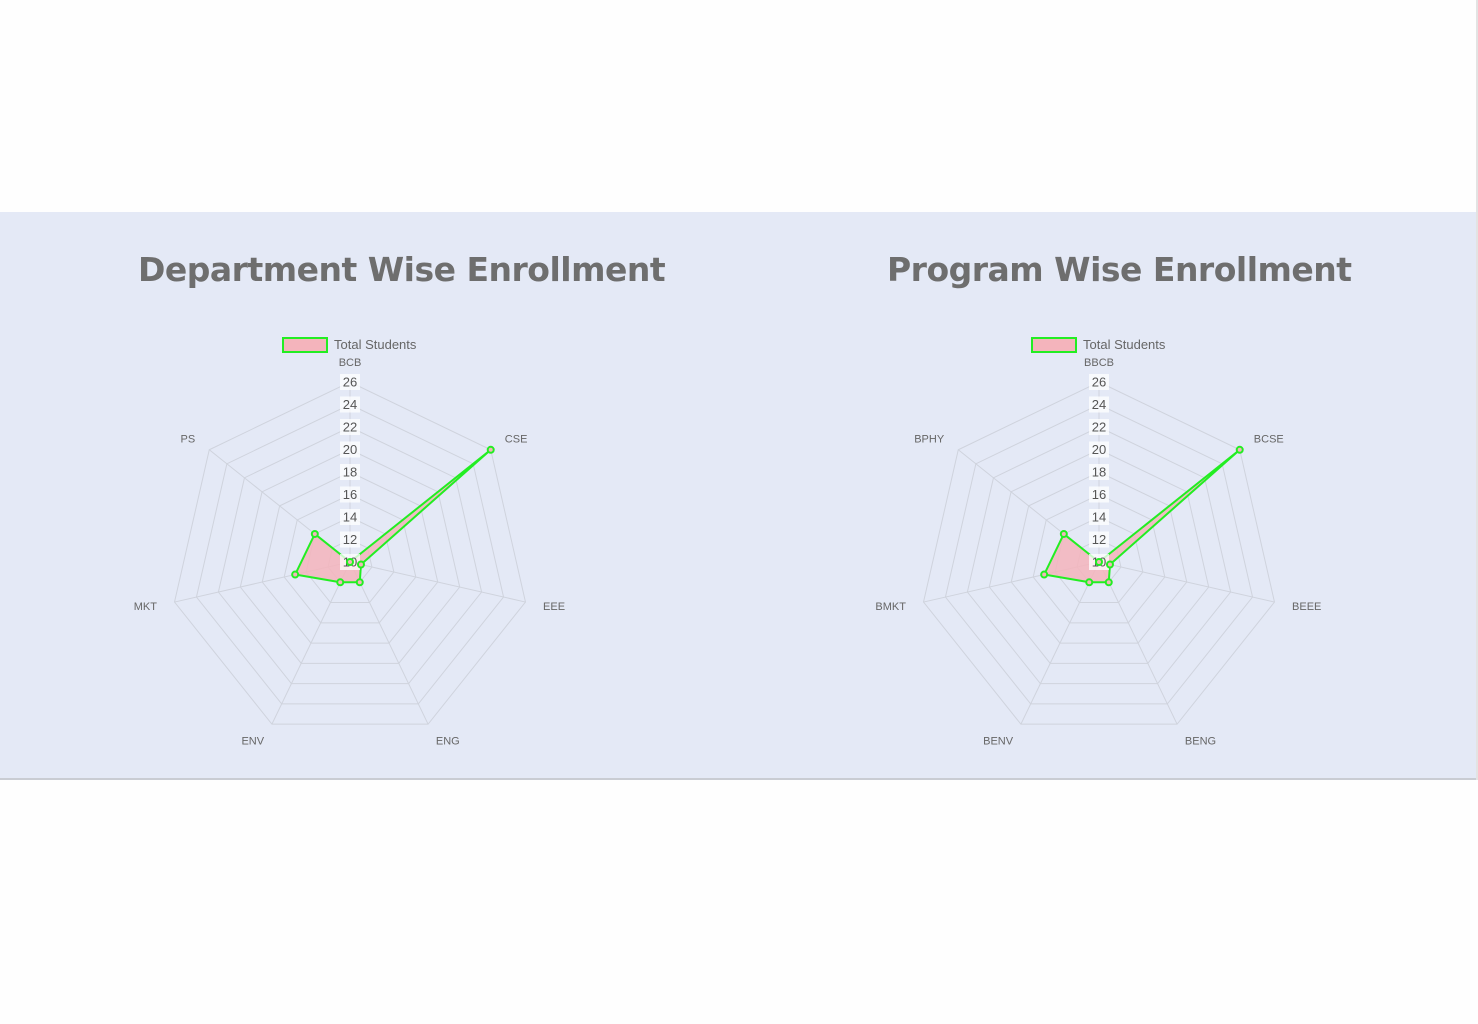 The width and height of the screenshot is (1478, 1024). Describe the element at coordinates (146, 607) in the screenshot. I see `category-label: MKT` at that location.